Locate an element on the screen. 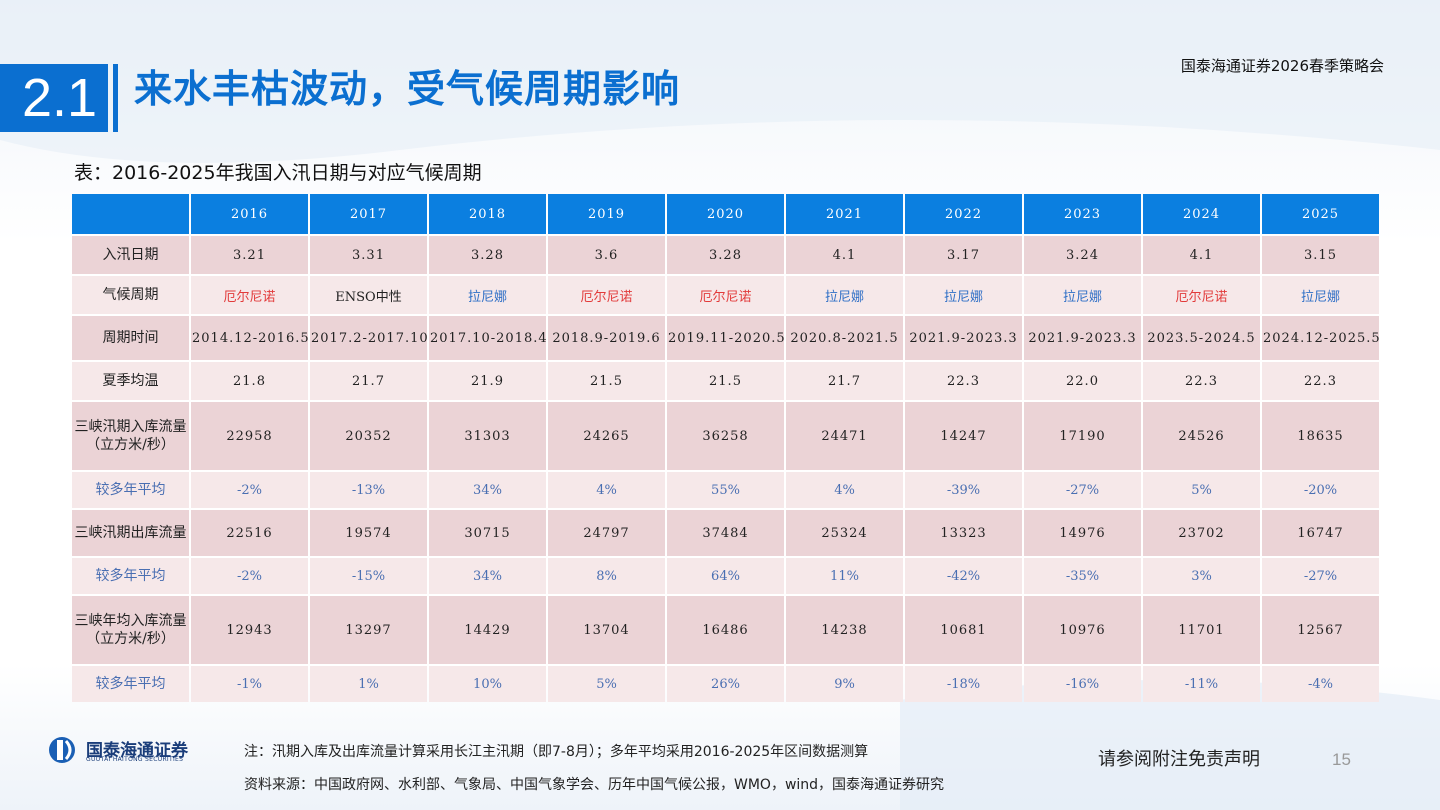  table-cell: 24526 is located at coordinates (1201, 436).